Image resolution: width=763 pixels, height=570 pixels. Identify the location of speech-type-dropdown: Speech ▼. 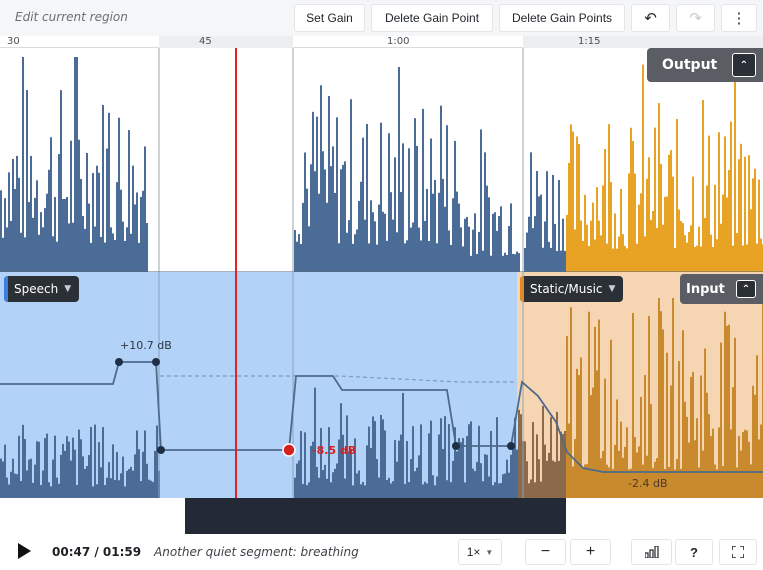
(42, 289).